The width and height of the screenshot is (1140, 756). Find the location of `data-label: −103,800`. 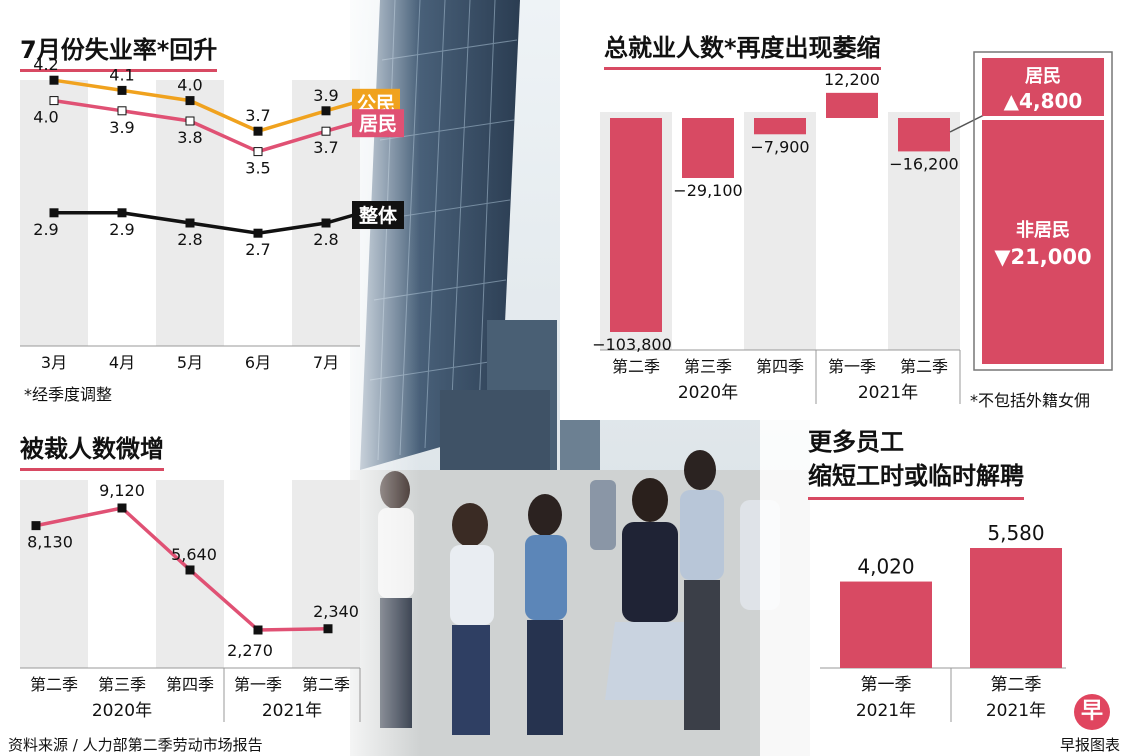

data-label: −103,800 is located at coordinates (632, 344).